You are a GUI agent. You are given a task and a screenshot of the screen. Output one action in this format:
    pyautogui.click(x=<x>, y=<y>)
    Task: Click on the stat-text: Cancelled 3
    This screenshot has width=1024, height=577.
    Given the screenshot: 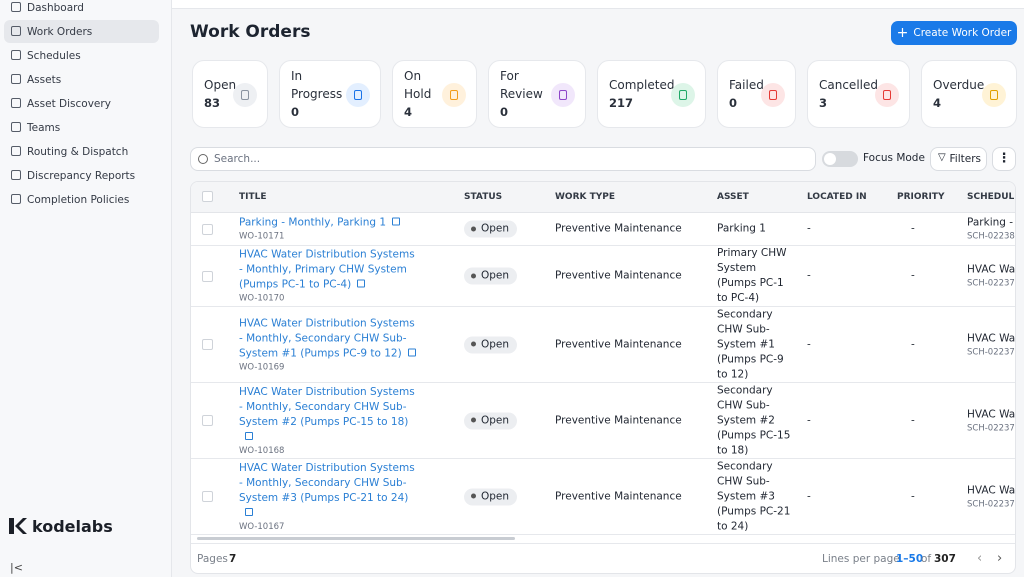 What is the action you would take?
    pyautogui.click(x=848, y=94)
    